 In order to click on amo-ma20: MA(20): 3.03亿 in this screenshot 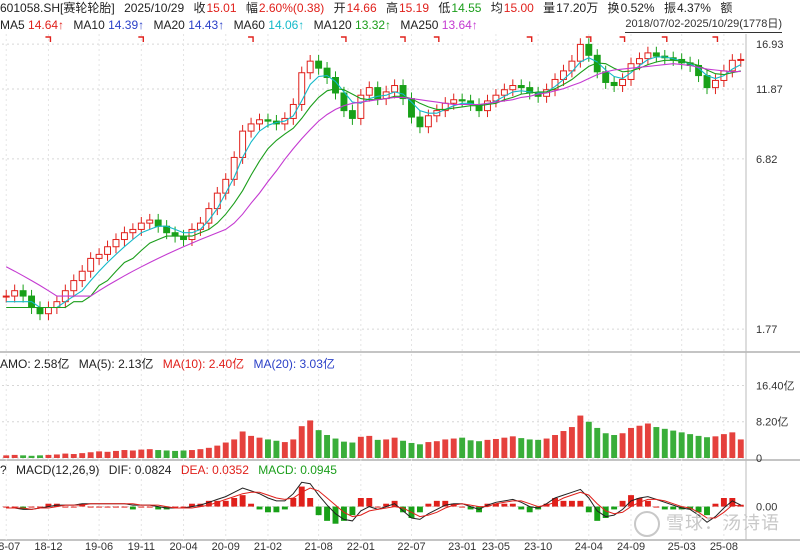, I will do `click(294, 364)`.